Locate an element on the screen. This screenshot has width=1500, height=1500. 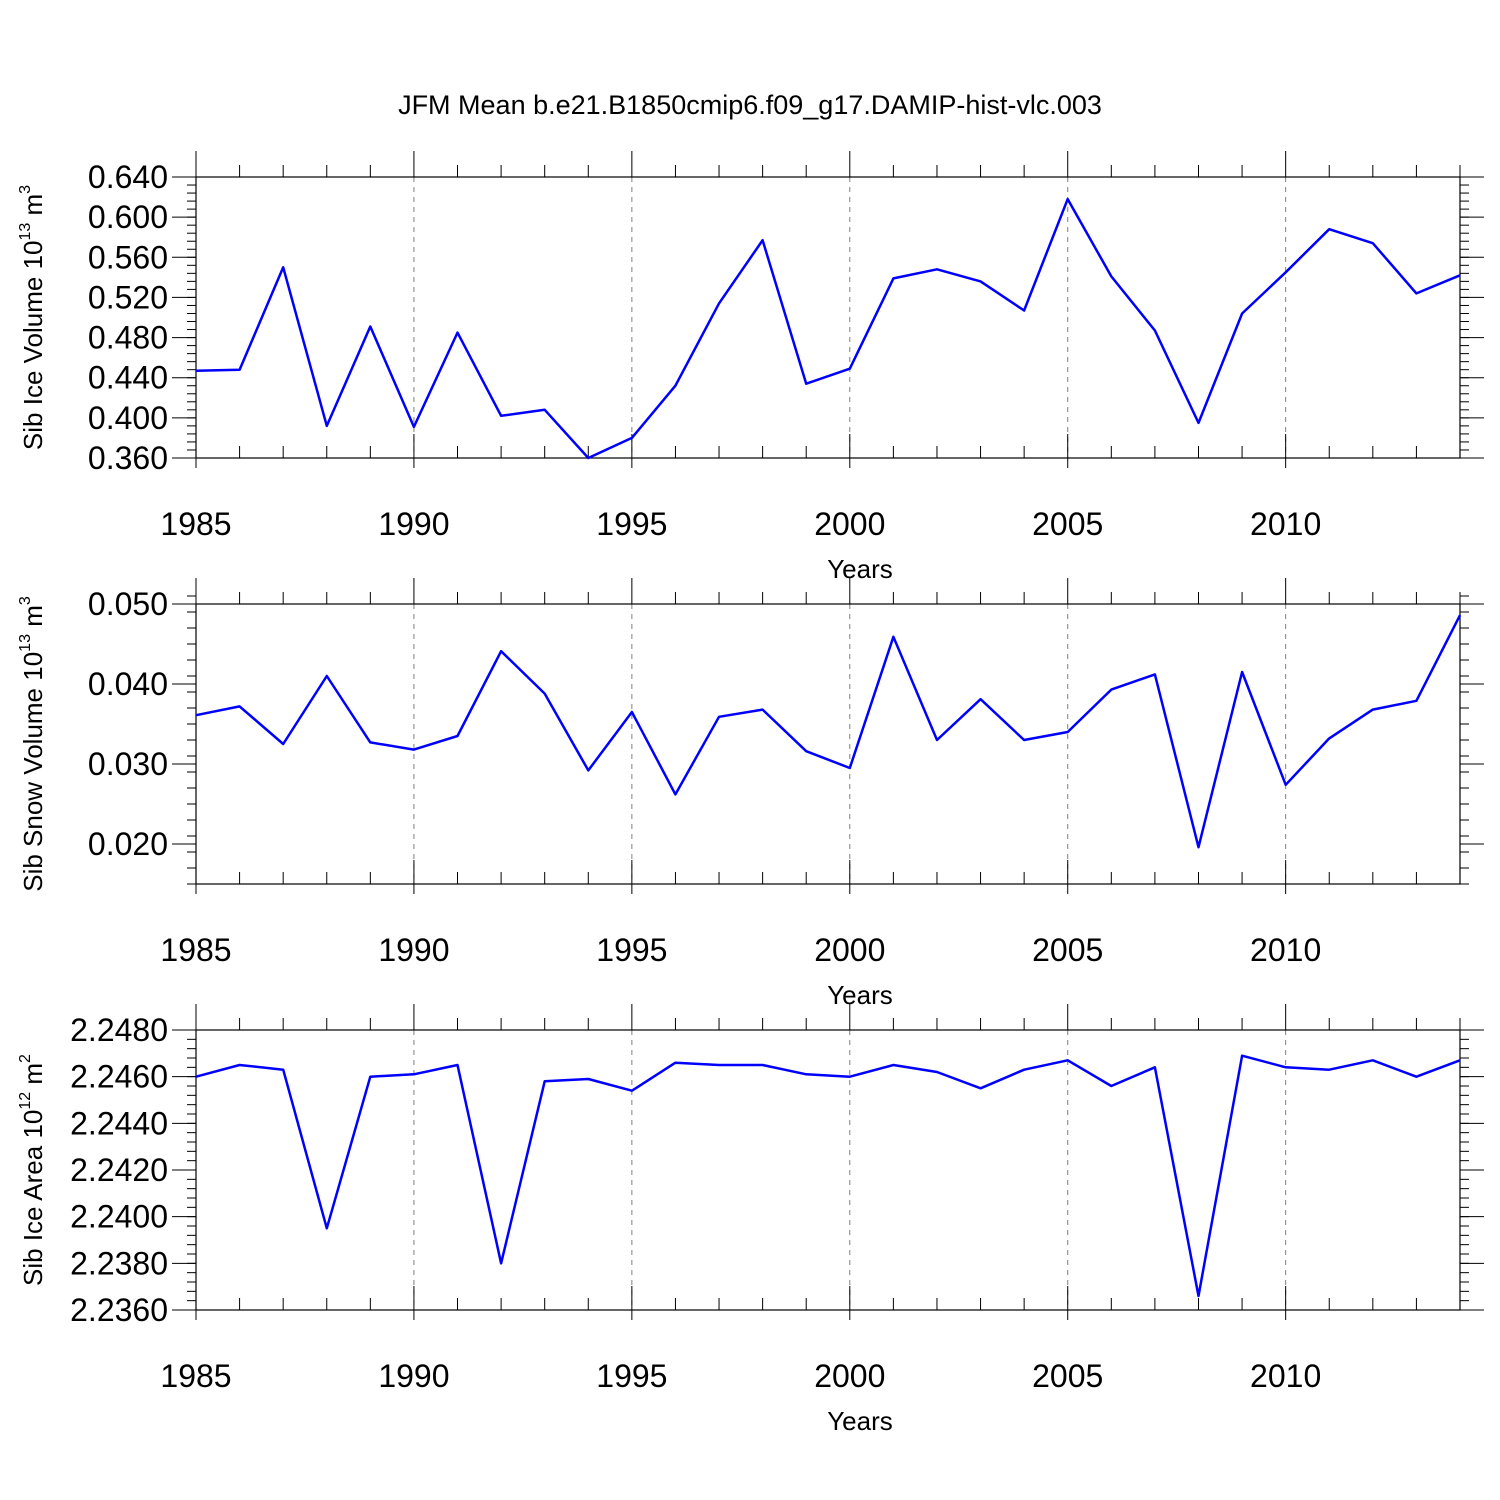
y-tick-label: 0.360 is located at coordinates (128, 458).